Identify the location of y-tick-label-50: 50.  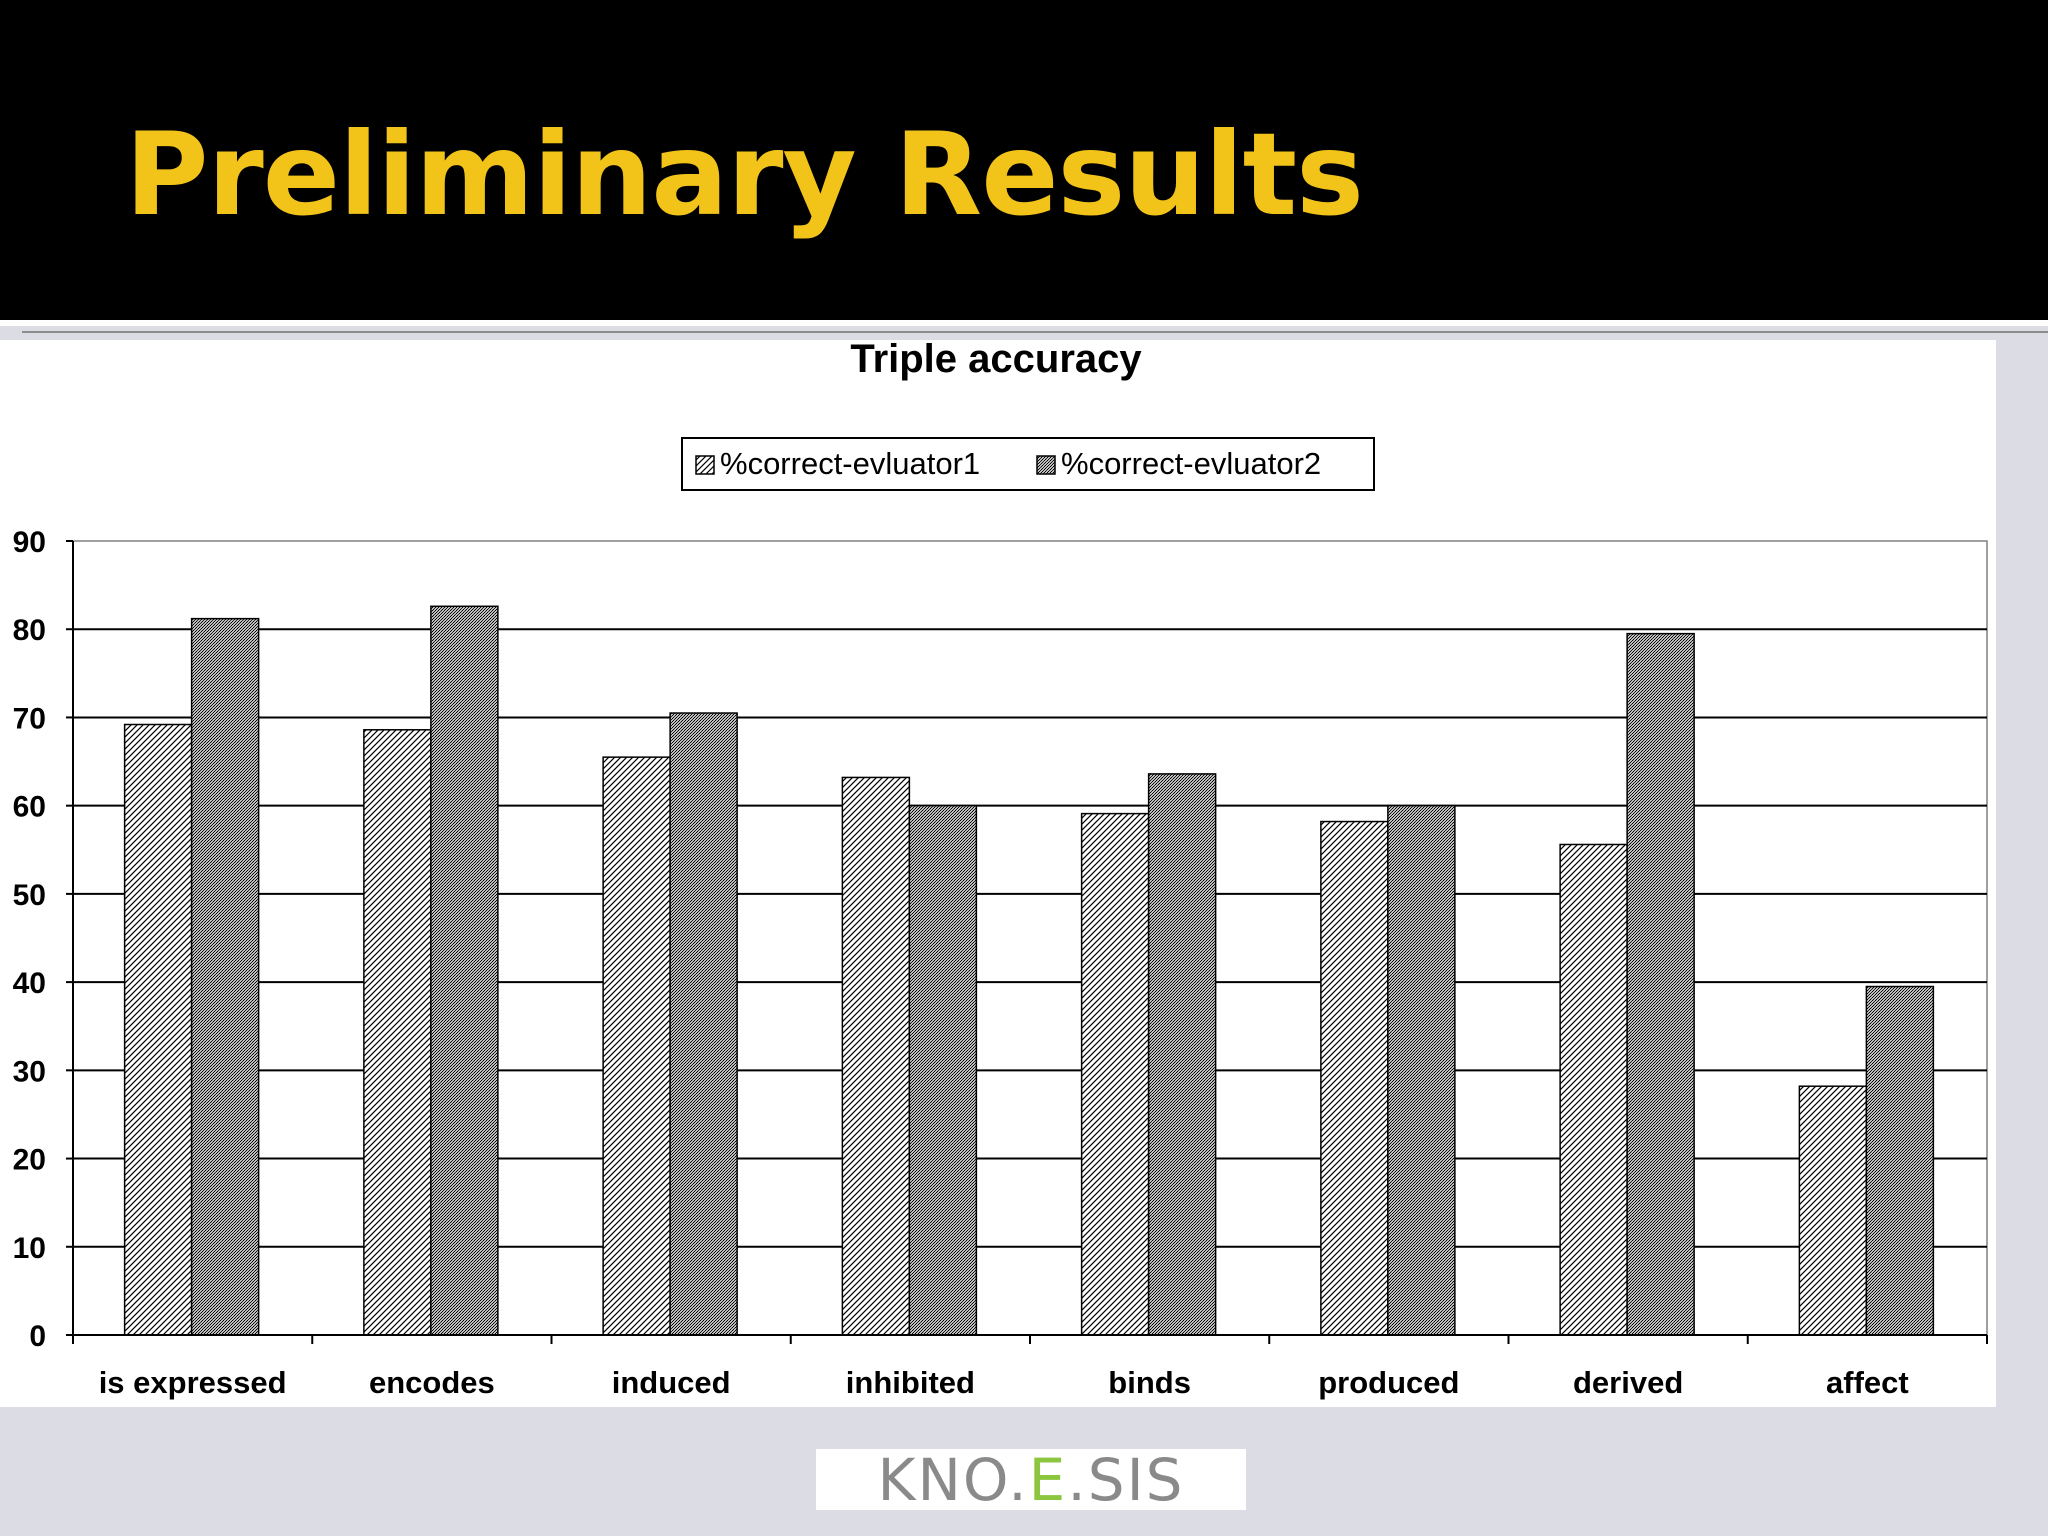
(29, 895).